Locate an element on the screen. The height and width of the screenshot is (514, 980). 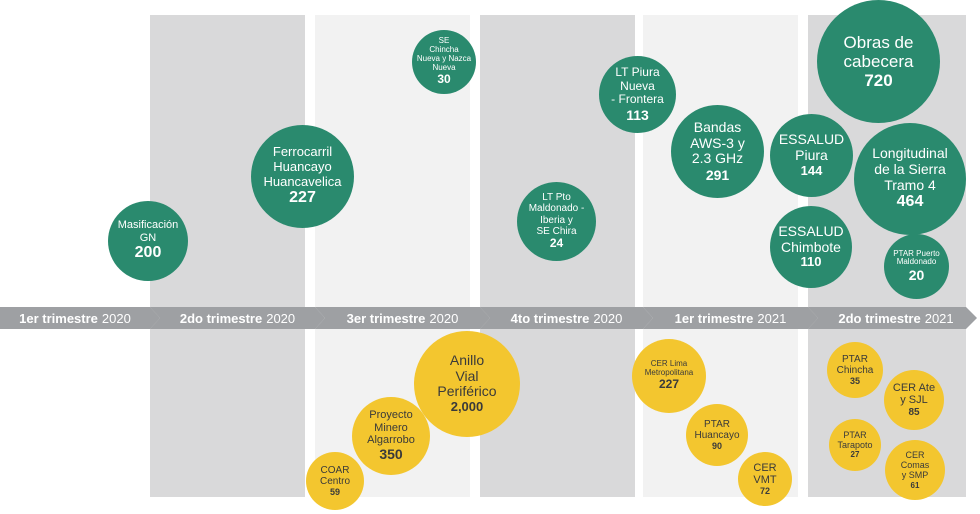
project-bubble-ptar-huancayo: PTAR Huancayo 90 is located at coordinates (717, 435).